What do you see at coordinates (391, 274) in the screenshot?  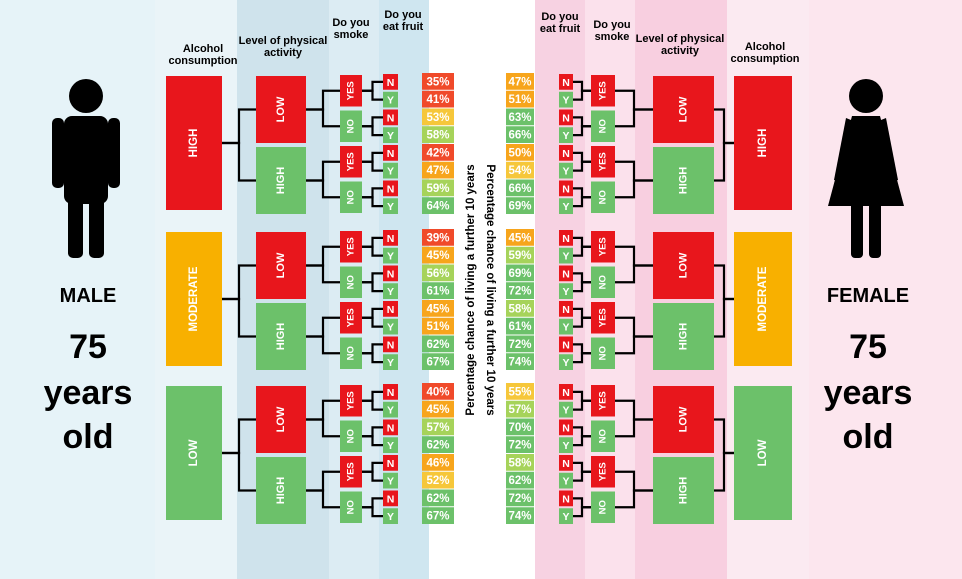 I see `male-fruit-label: N` at bounding box center [391, 274].